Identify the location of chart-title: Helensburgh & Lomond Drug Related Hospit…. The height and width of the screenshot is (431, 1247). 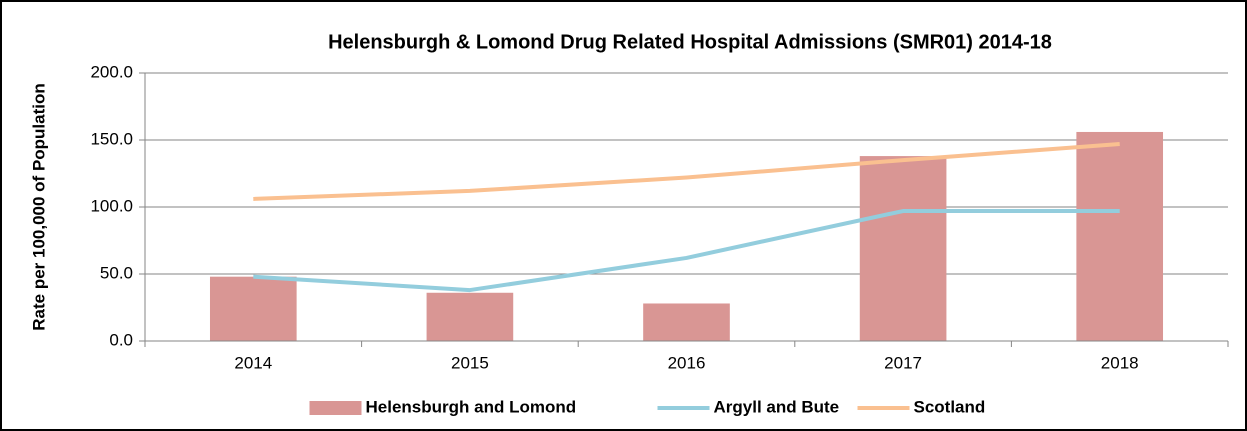
(690, 42).